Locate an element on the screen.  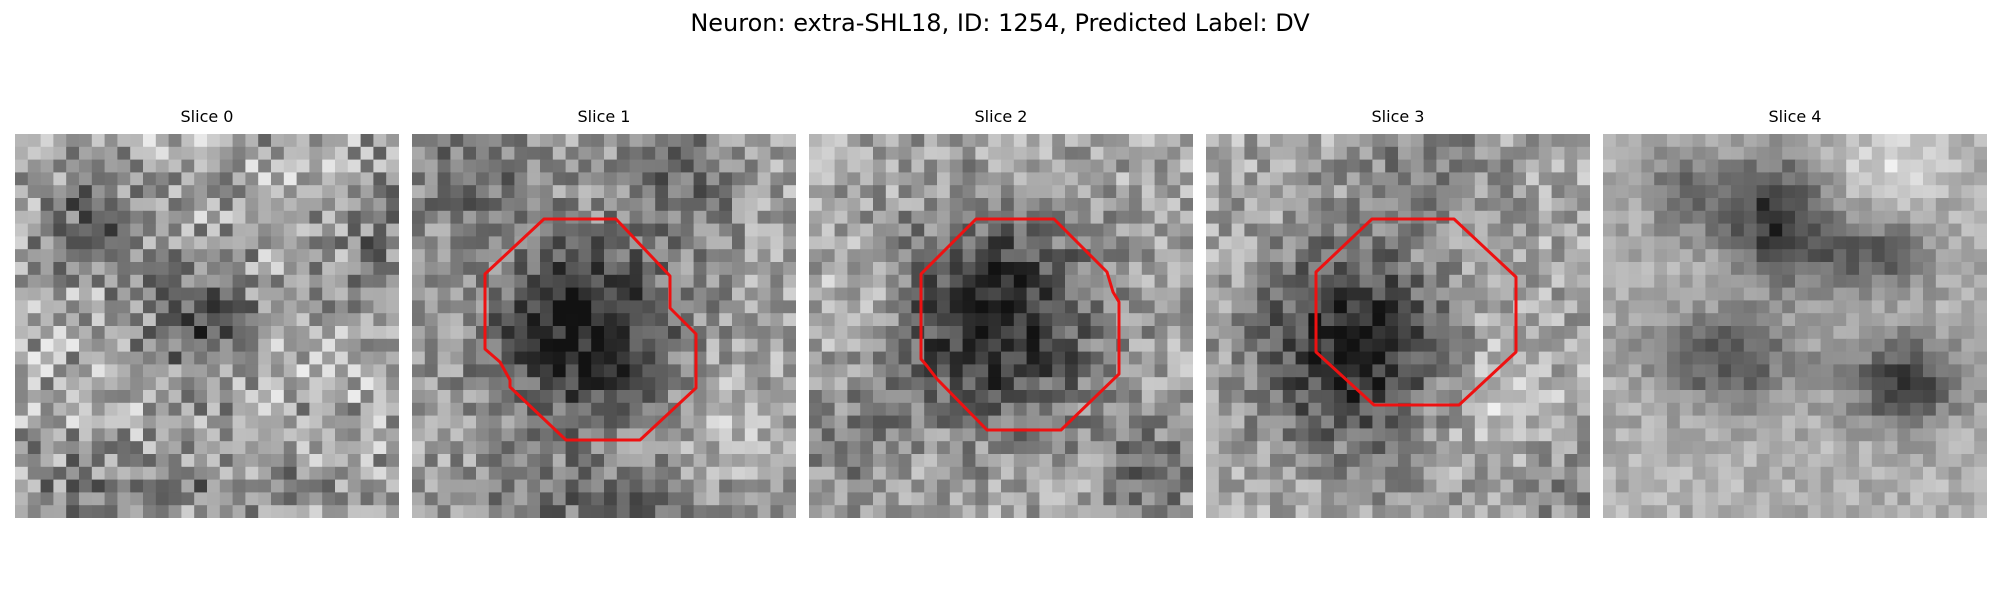
slice-title: Slice 1 is located at coordinates (604, 116).